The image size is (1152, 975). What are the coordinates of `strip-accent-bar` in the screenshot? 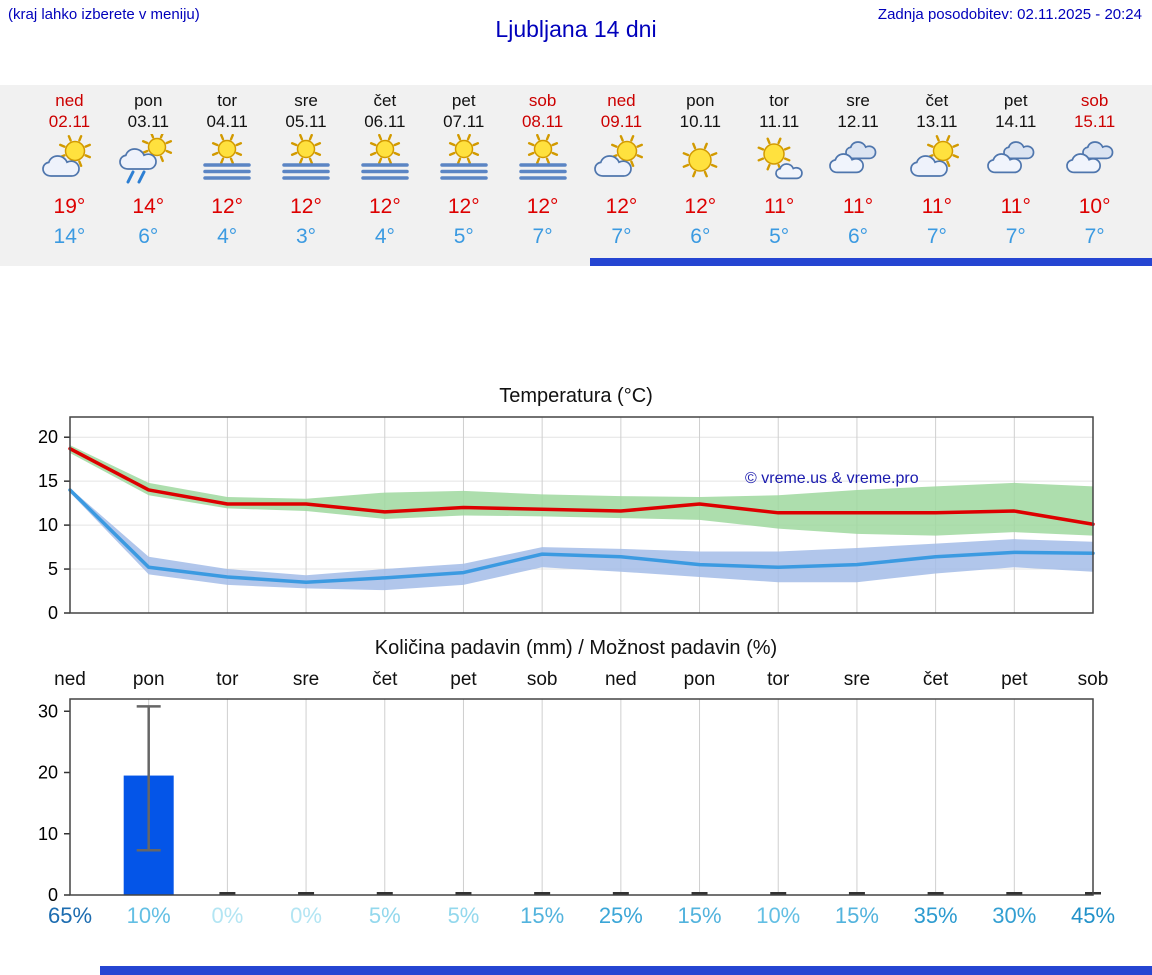 It's located at (871, 262).